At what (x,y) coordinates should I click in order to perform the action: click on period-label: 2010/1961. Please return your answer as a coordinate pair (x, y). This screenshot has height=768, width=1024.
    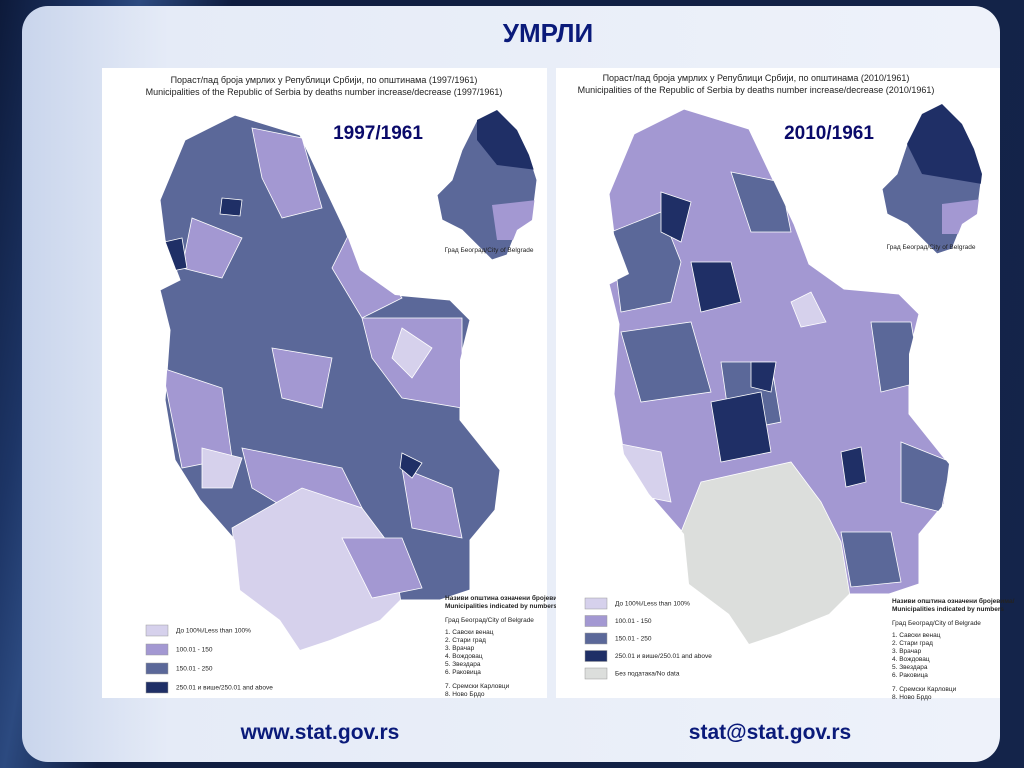
    Looking at the image, I should click on (829, 133).